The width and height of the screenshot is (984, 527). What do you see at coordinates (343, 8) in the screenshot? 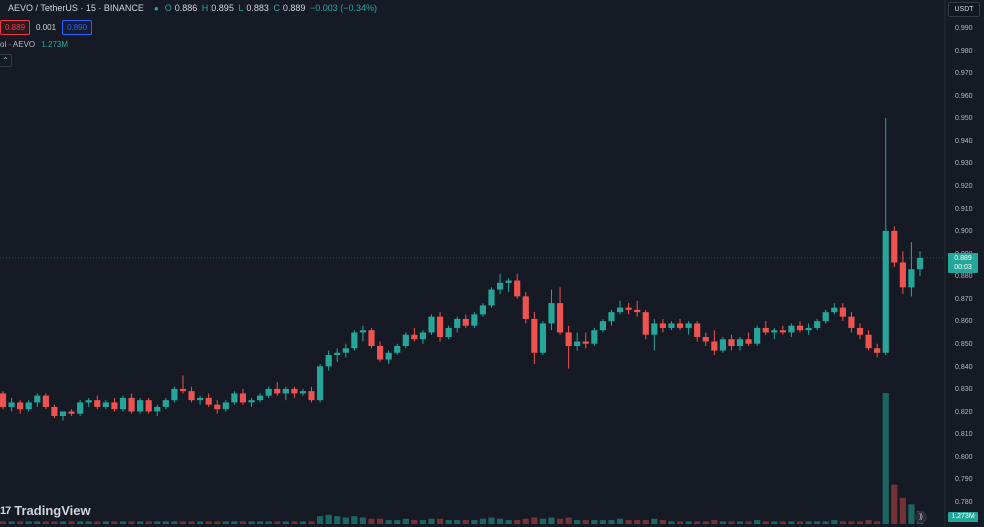
I see `change-value: −0.003 (−0.34%)` at bounding box center [343, 8].